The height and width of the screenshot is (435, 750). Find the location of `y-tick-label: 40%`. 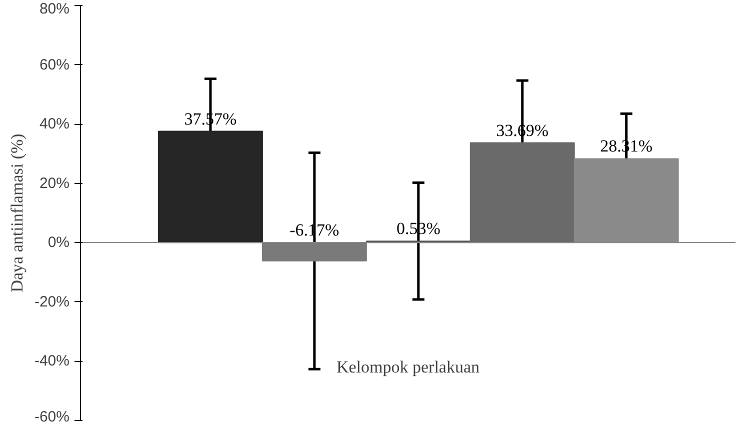

y-tick-label: 40% is located at coordinates (54, 124).